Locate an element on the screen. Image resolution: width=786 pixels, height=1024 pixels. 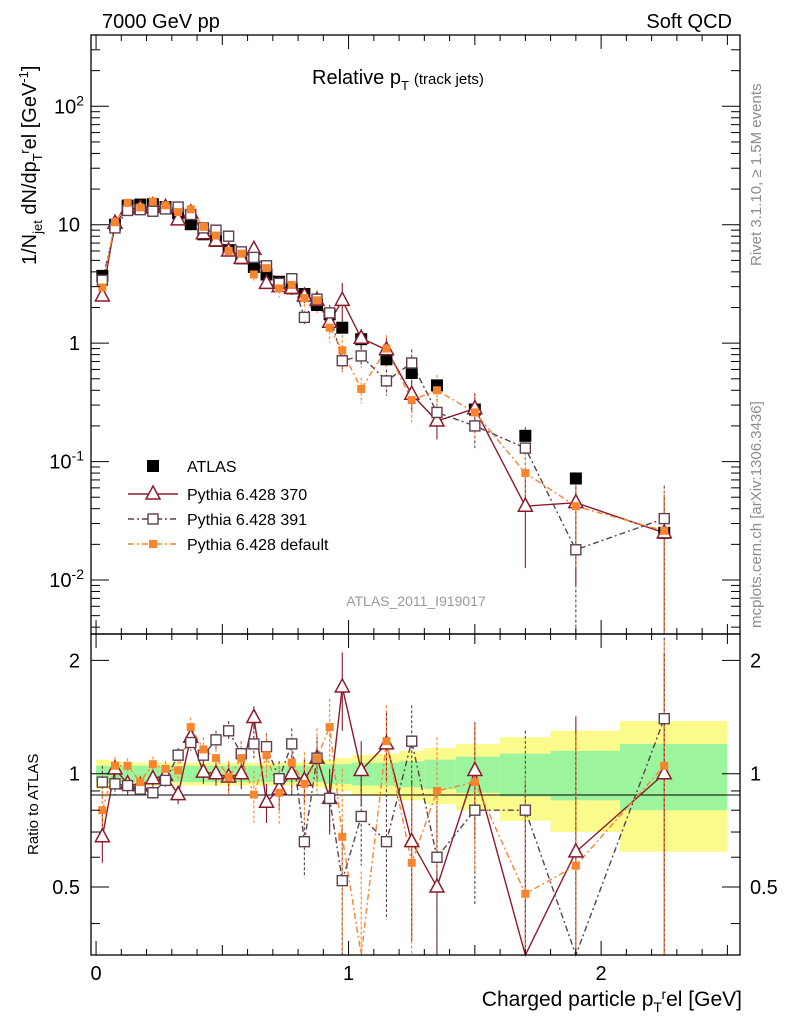
header-energy-label: 7000 GeV pp is located at coordinates (161, 22).